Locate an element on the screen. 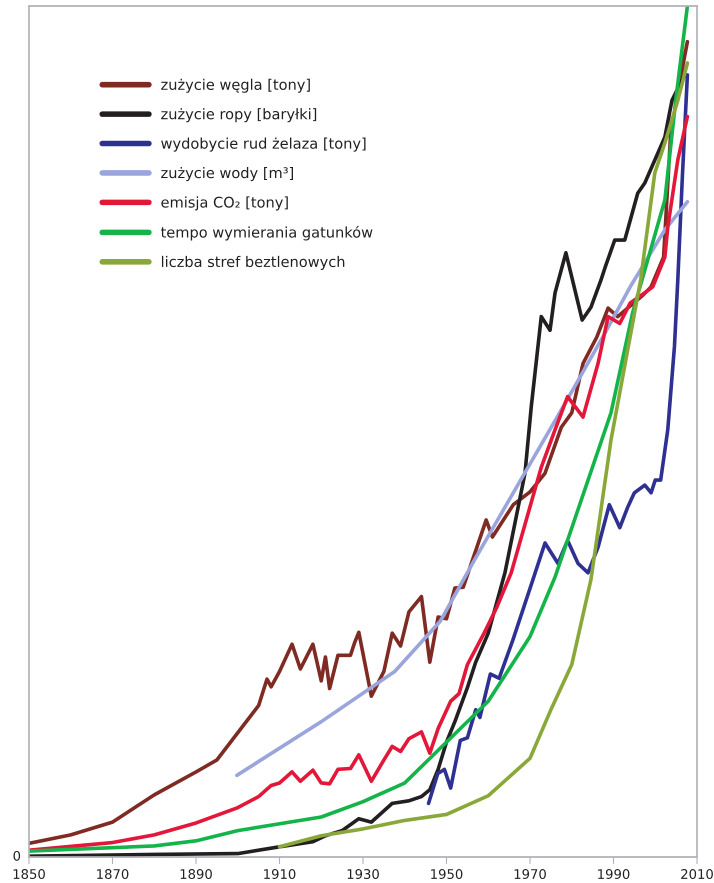 This screenshot has width=714, height=883. x-tick-label: 1870 is located at coordinates (112, 874).